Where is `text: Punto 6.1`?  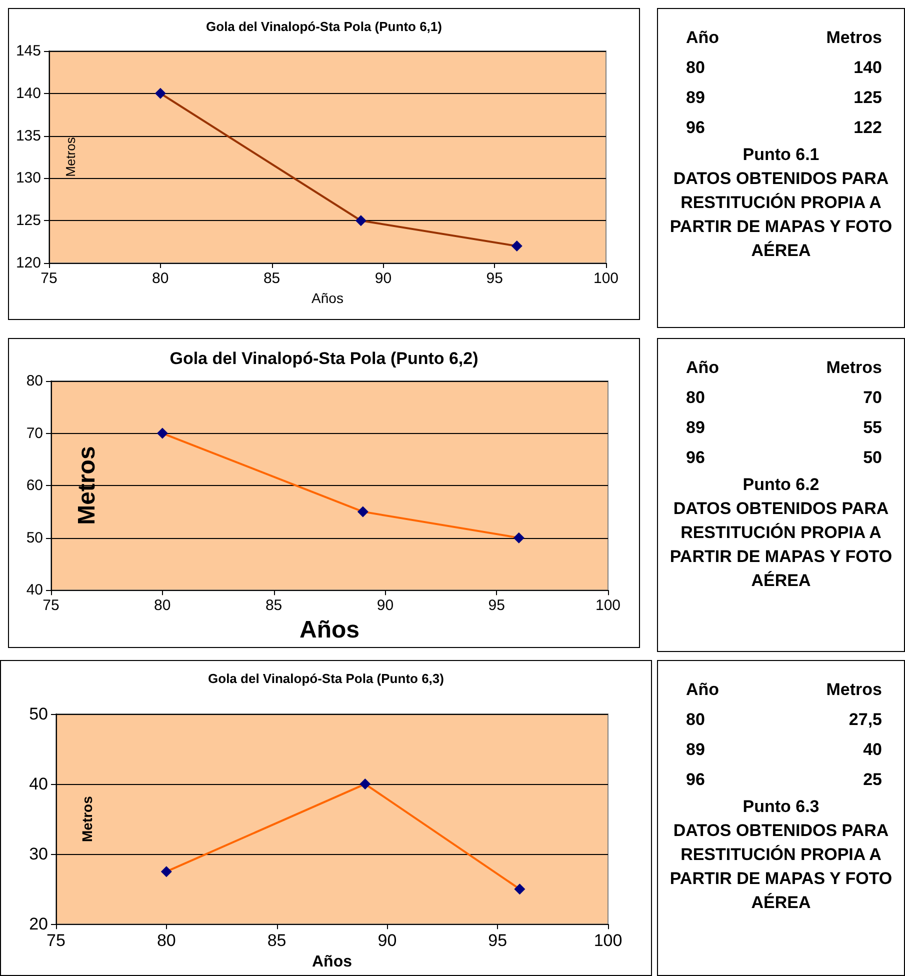 text: Punto 6.1 is located at coordinates (781, 155).